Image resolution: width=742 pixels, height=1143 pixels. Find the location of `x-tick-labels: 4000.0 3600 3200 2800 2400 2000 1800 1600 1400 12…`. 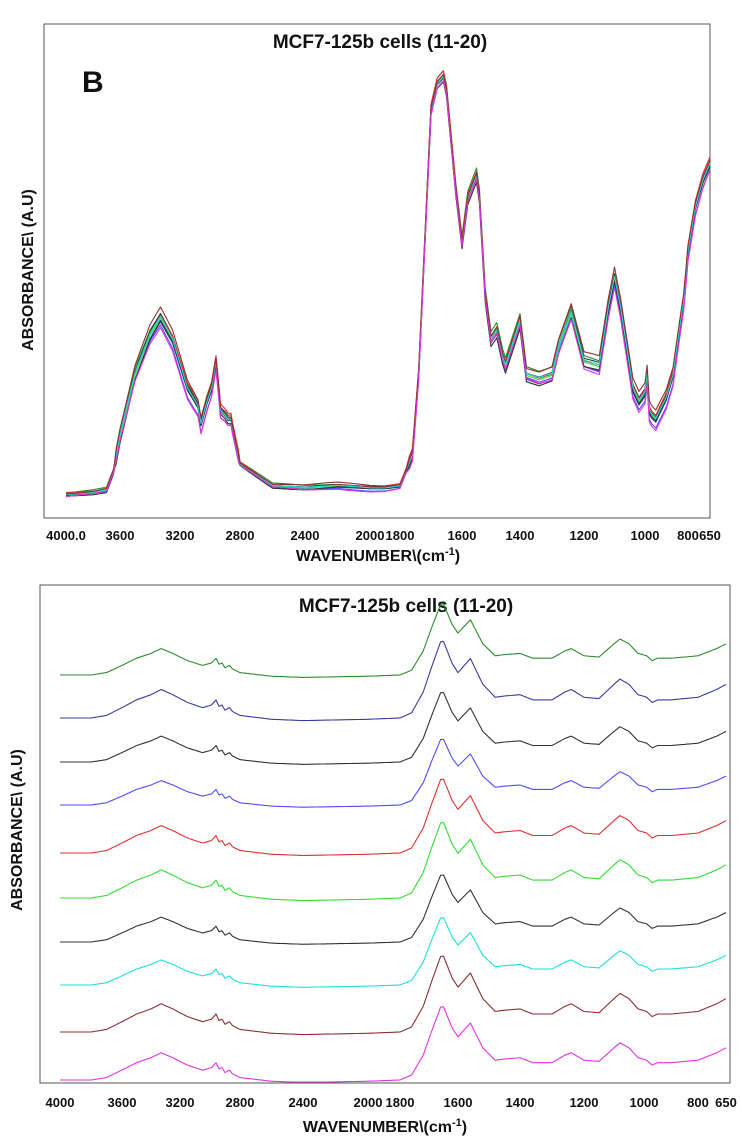

x-tick-labels: 4000.0 3600 3200 2800 2400 2000 1800 1600 1400 12… is located at coordinates (383, 535).